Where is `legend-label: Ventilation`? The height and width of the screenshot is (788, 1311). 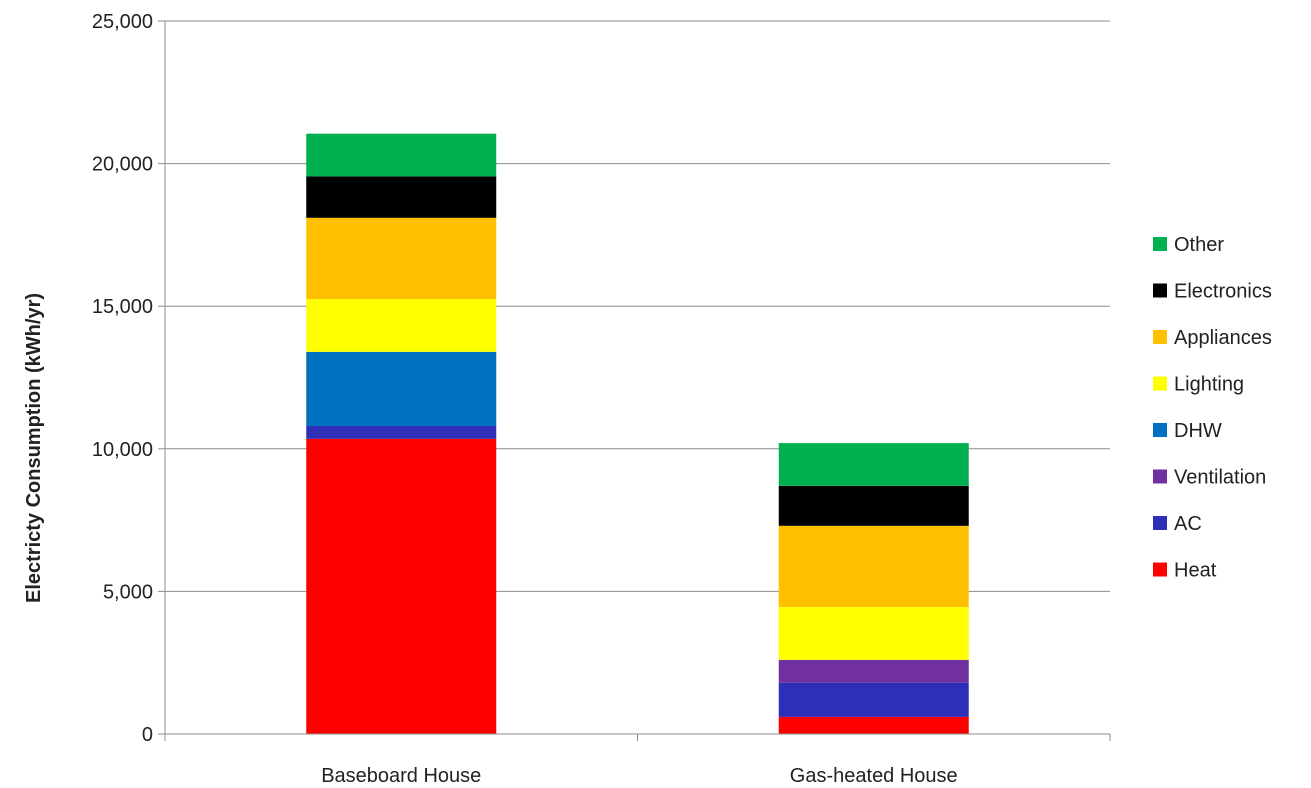 legend-label: Ventilation is located at coordinates (1220, 478).